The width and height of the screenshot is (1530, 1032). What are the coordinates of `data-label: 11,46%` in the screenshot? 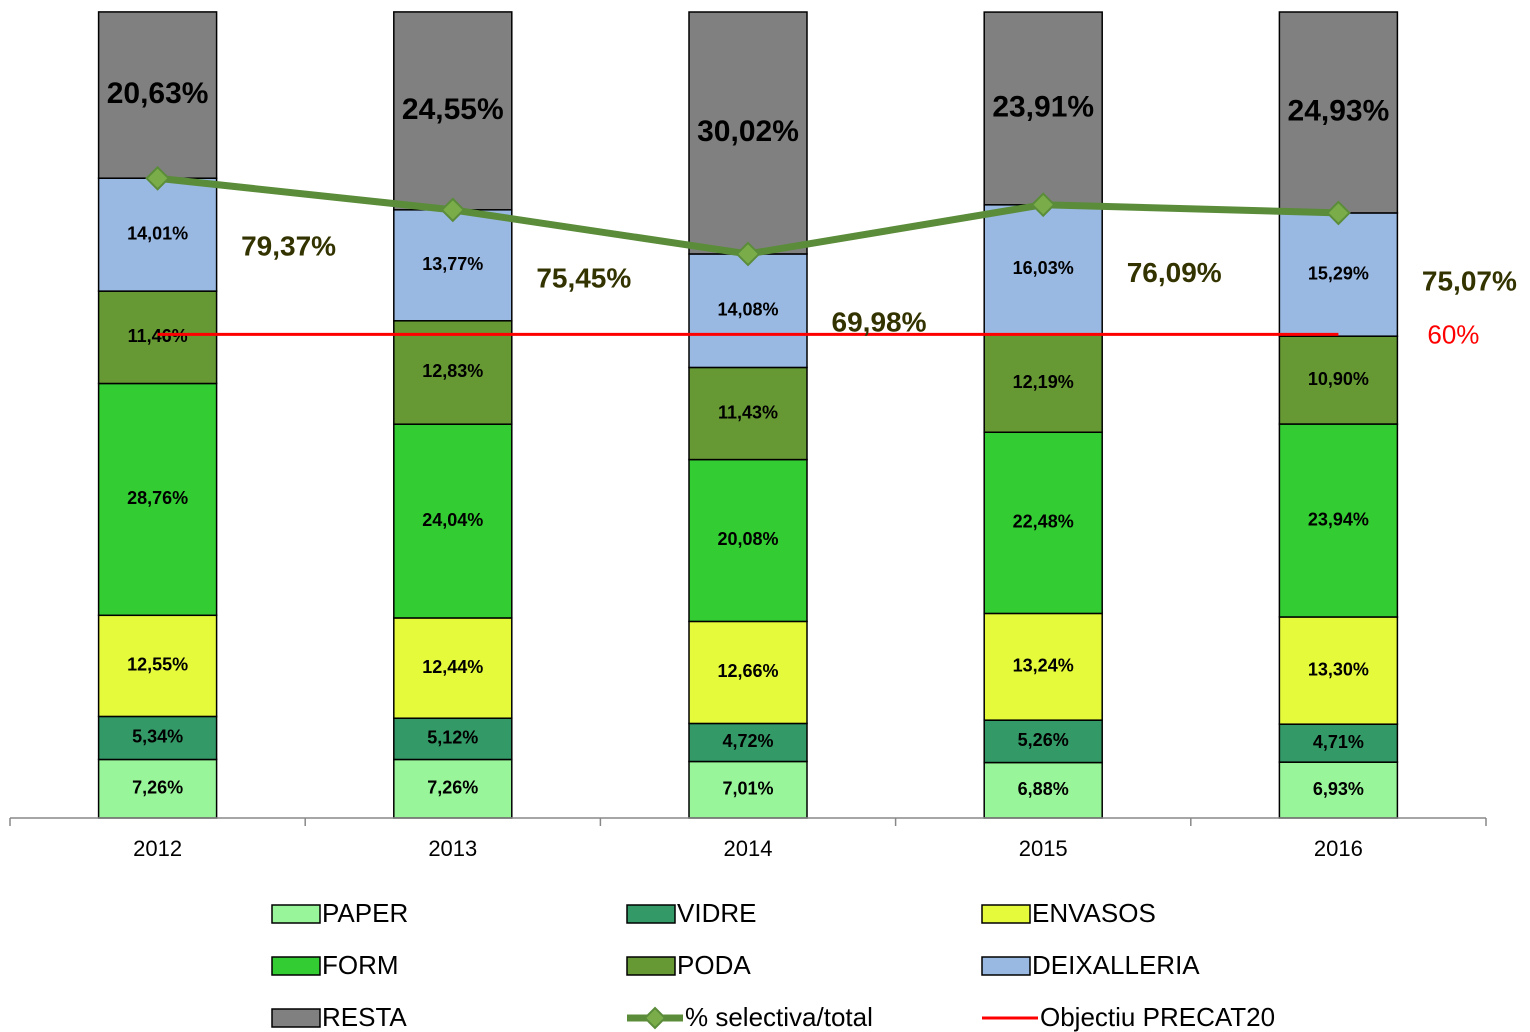 It's located at (158, 336).